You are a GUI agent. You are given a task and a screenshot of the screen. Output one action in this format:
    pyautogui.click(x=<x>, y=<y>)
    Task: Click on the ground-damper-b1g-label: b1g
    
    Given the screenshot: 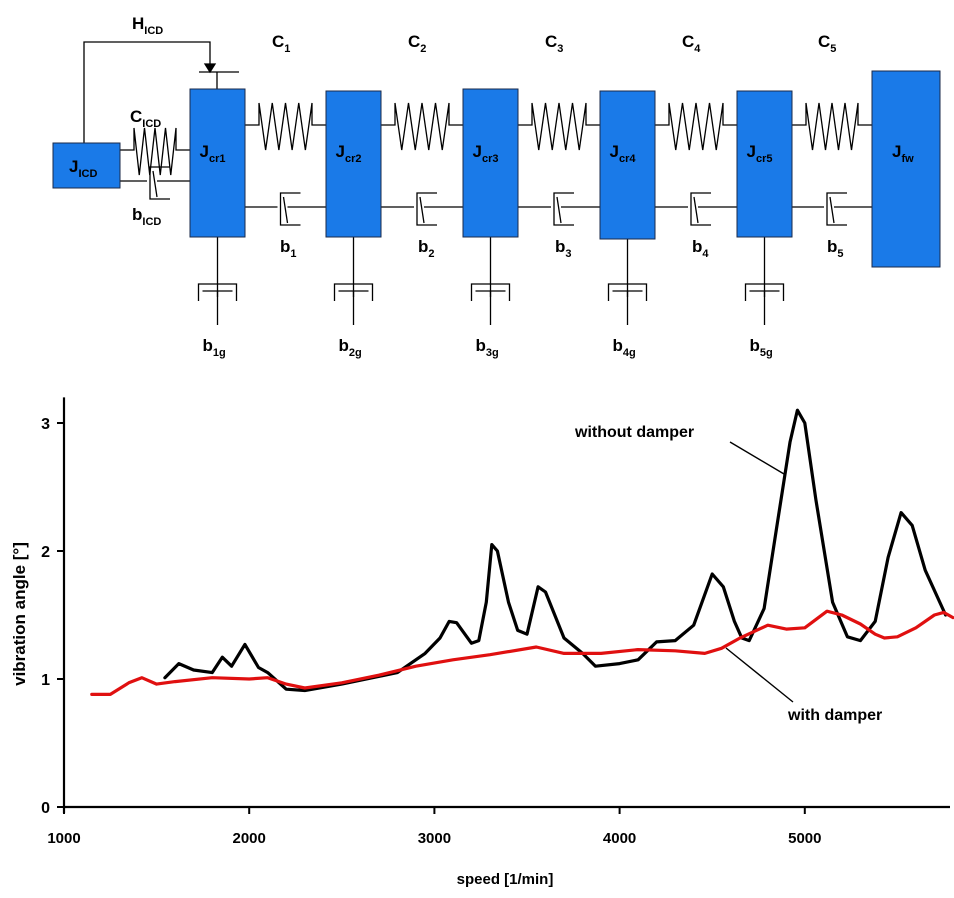 What is the action you would take?
    pyautogui.click(x=214, y=347)
    